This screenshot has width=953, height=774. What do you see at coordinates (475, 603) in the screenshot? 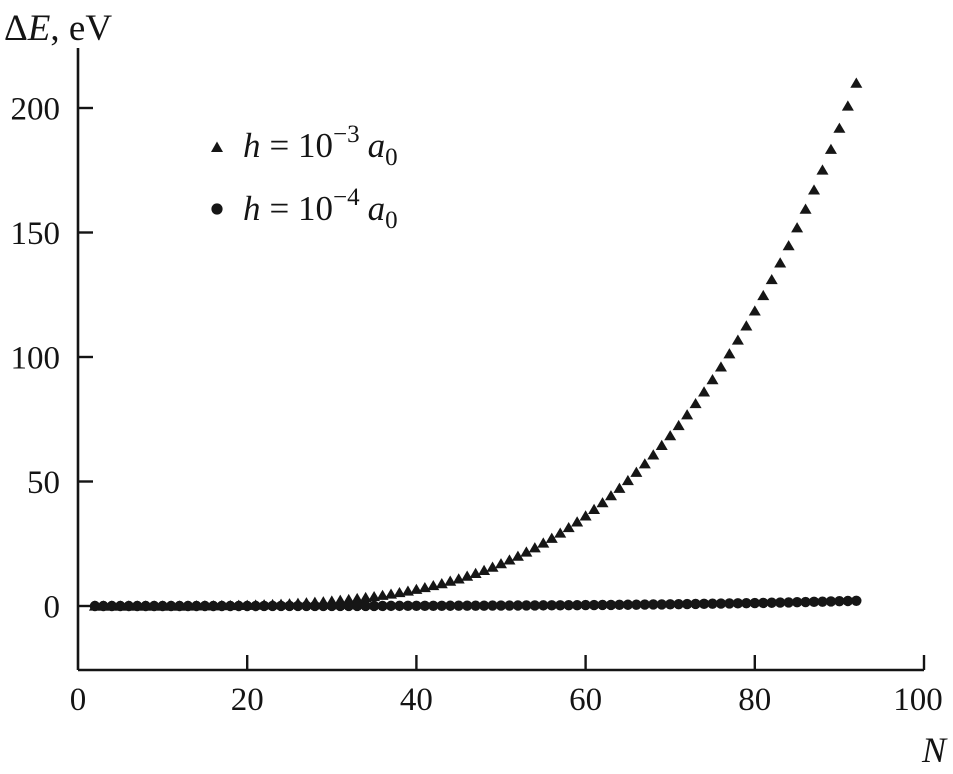
I see `series-circle` at bounding box center [475, 603].